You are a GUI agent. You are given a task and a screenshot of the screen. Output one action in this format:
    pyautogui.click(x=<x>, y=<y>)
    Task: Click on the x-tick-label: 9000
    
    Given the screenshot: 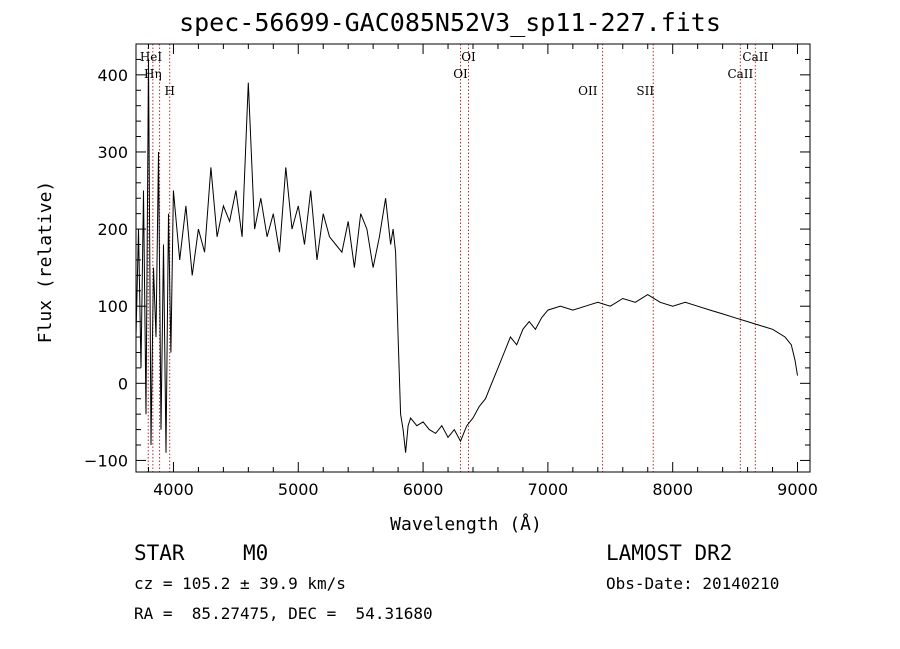 What is the action you would take?
    pyautogui.click(x=797, y=489)
    